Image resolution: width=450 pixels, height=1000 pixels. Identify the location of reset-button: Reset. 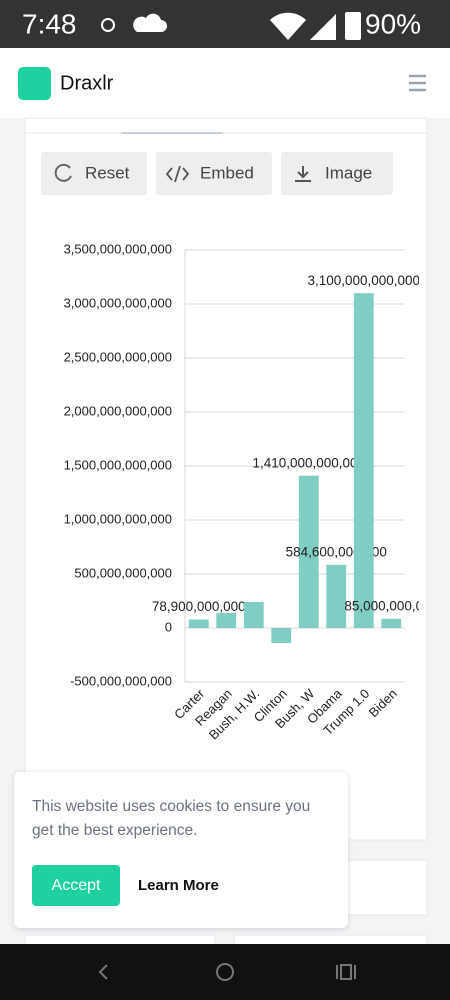
(94, 173).